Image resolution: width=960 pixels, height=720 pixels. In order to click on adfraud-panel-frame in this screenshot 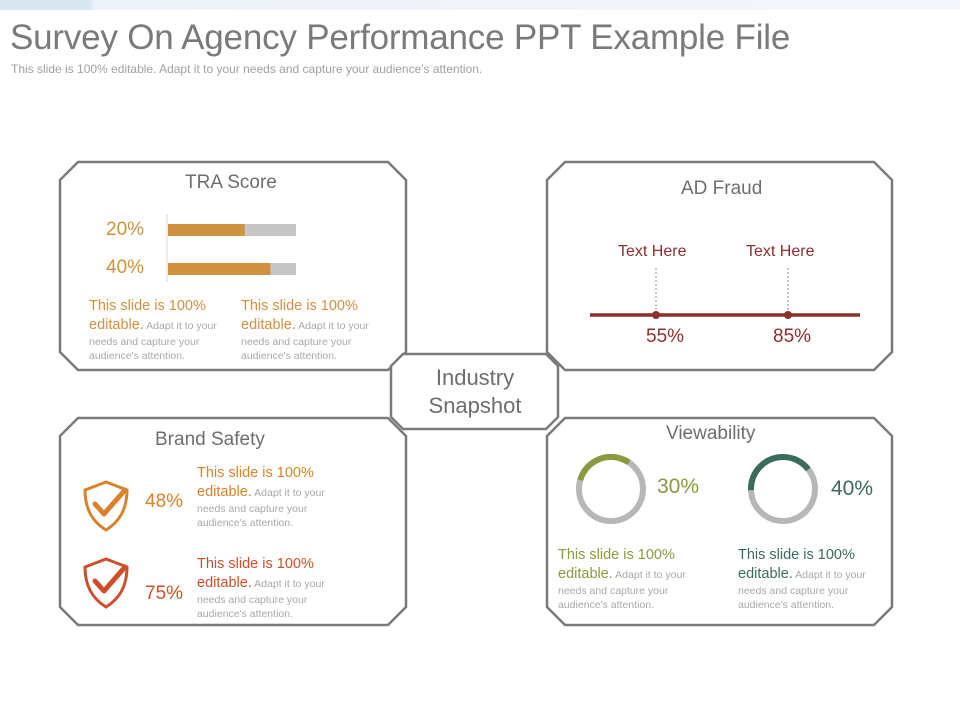, I will do `click(719, 266)`.